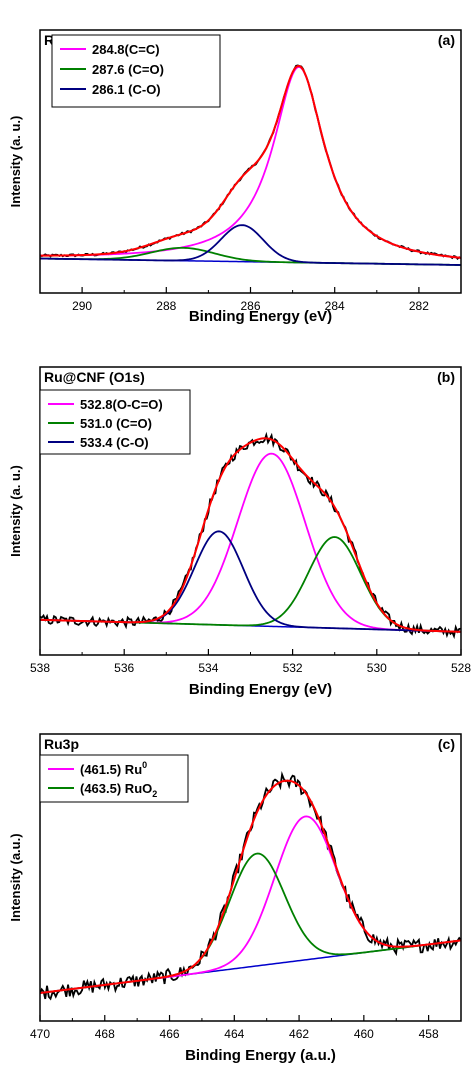 The height and width of the screenshot is (1084, 474). I want to click on y-axis-title: Intensity (a.u.), so click(15, 877).